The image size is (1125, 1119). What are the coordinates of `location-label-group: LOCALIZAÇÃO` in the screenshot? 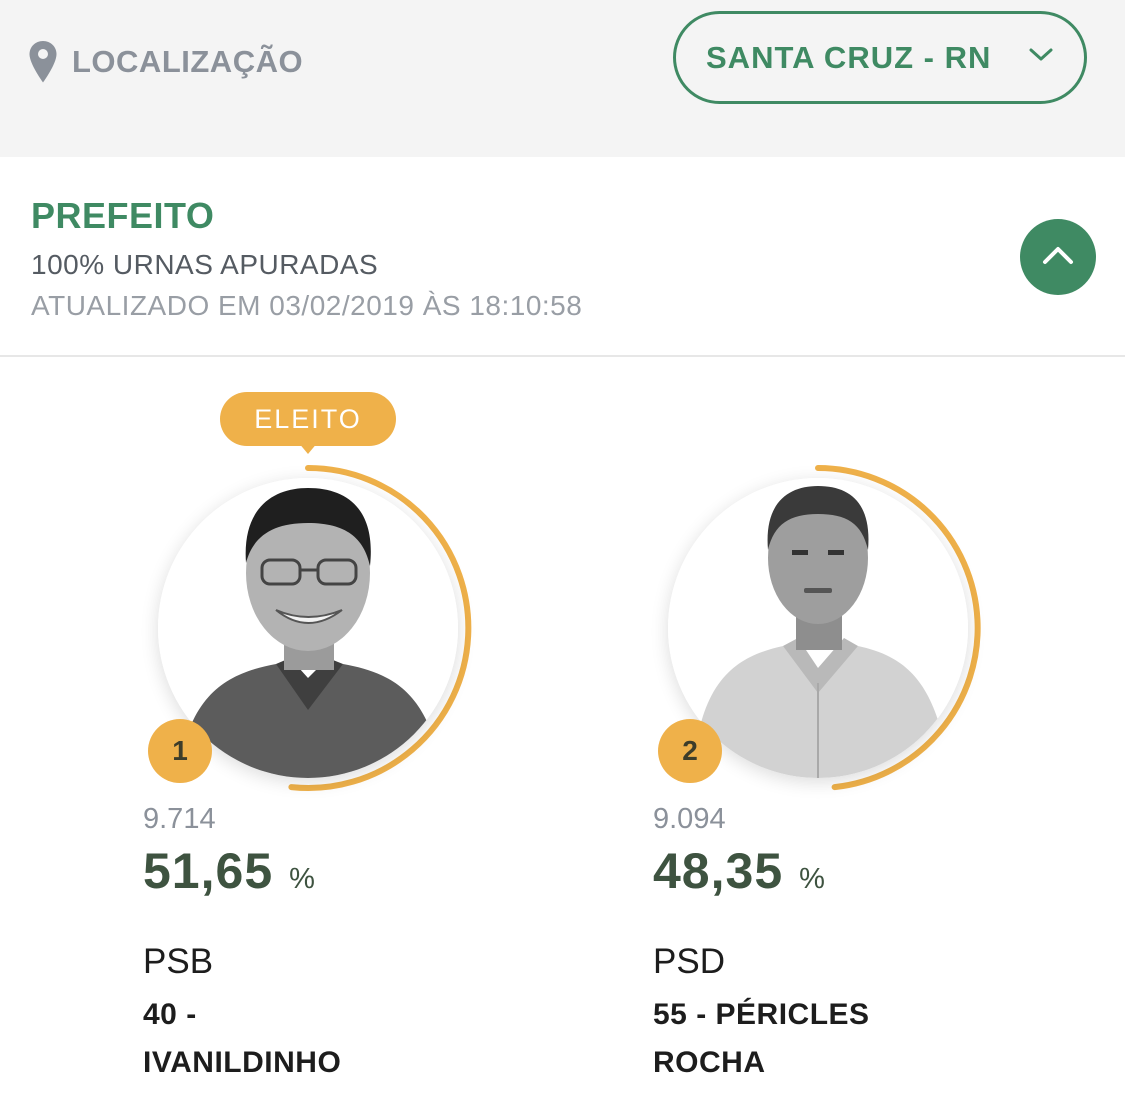 It's located at (165, 62).